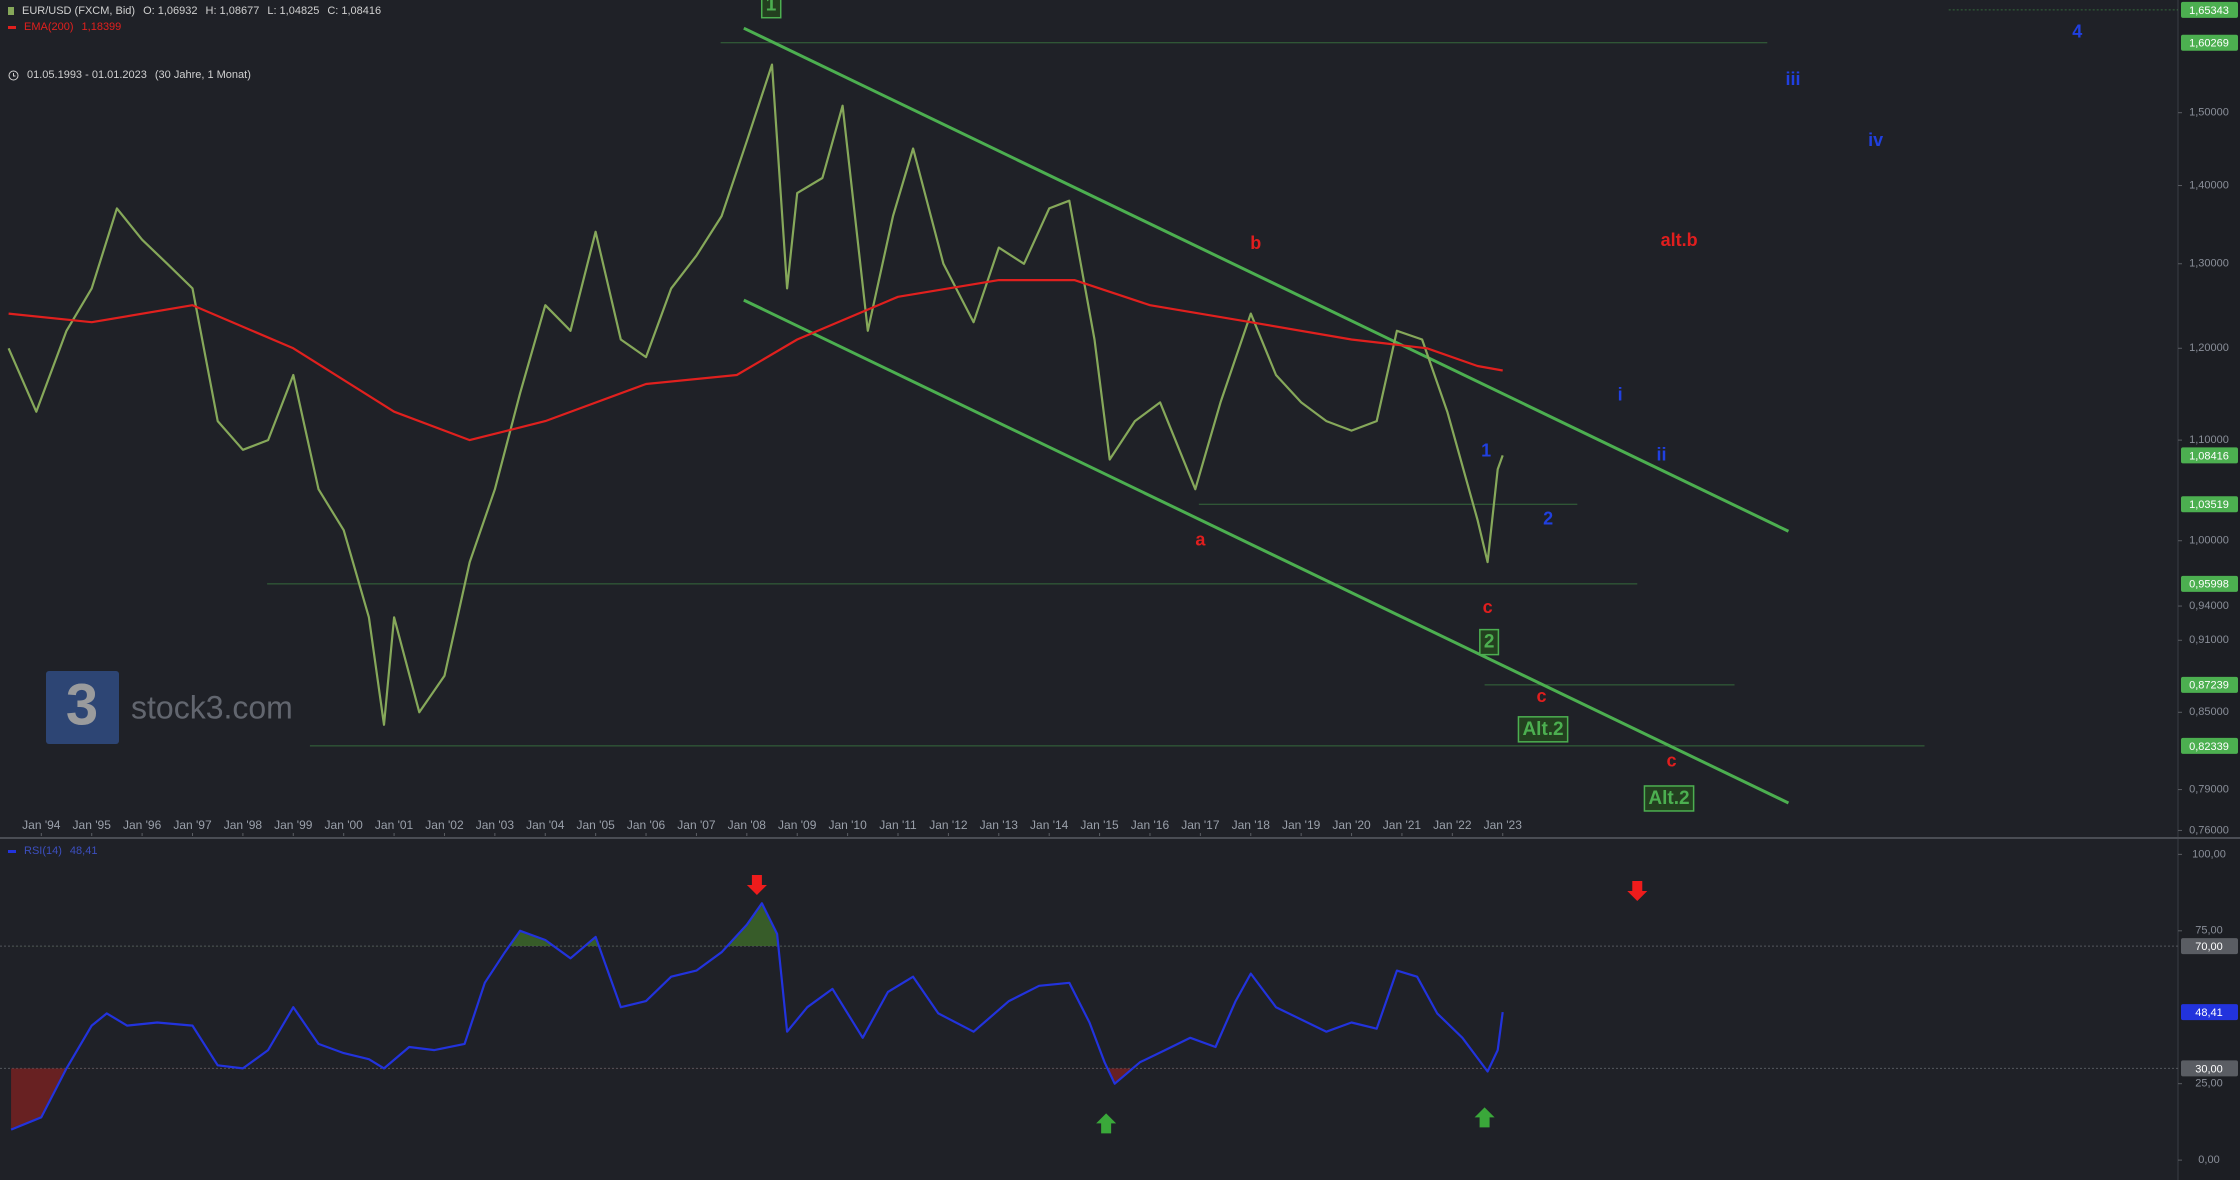  What do you see at coordinates (1792, 79) in the screenshot?
I see `wave-label: iii` at bounding box center [1792, 79].